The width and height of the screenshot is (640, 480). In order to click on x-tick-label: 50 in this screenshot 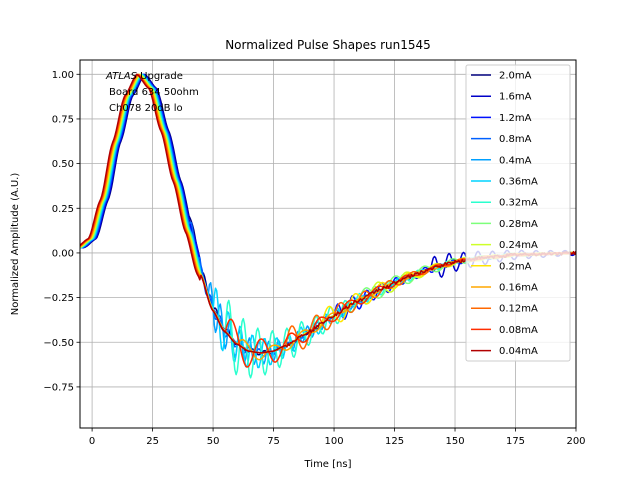, I will do `click(213, 441)`.